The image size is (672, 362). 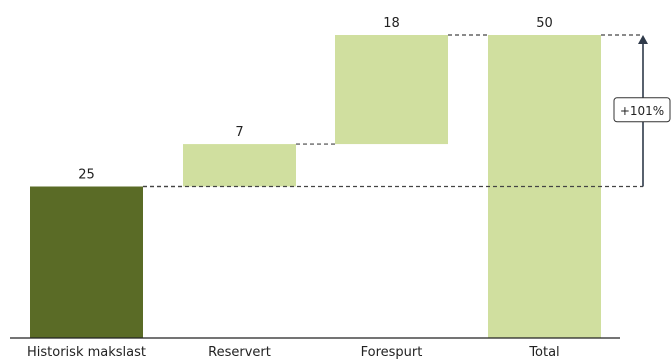 I want to click on category-label: Total, so click(x=543, y=352).